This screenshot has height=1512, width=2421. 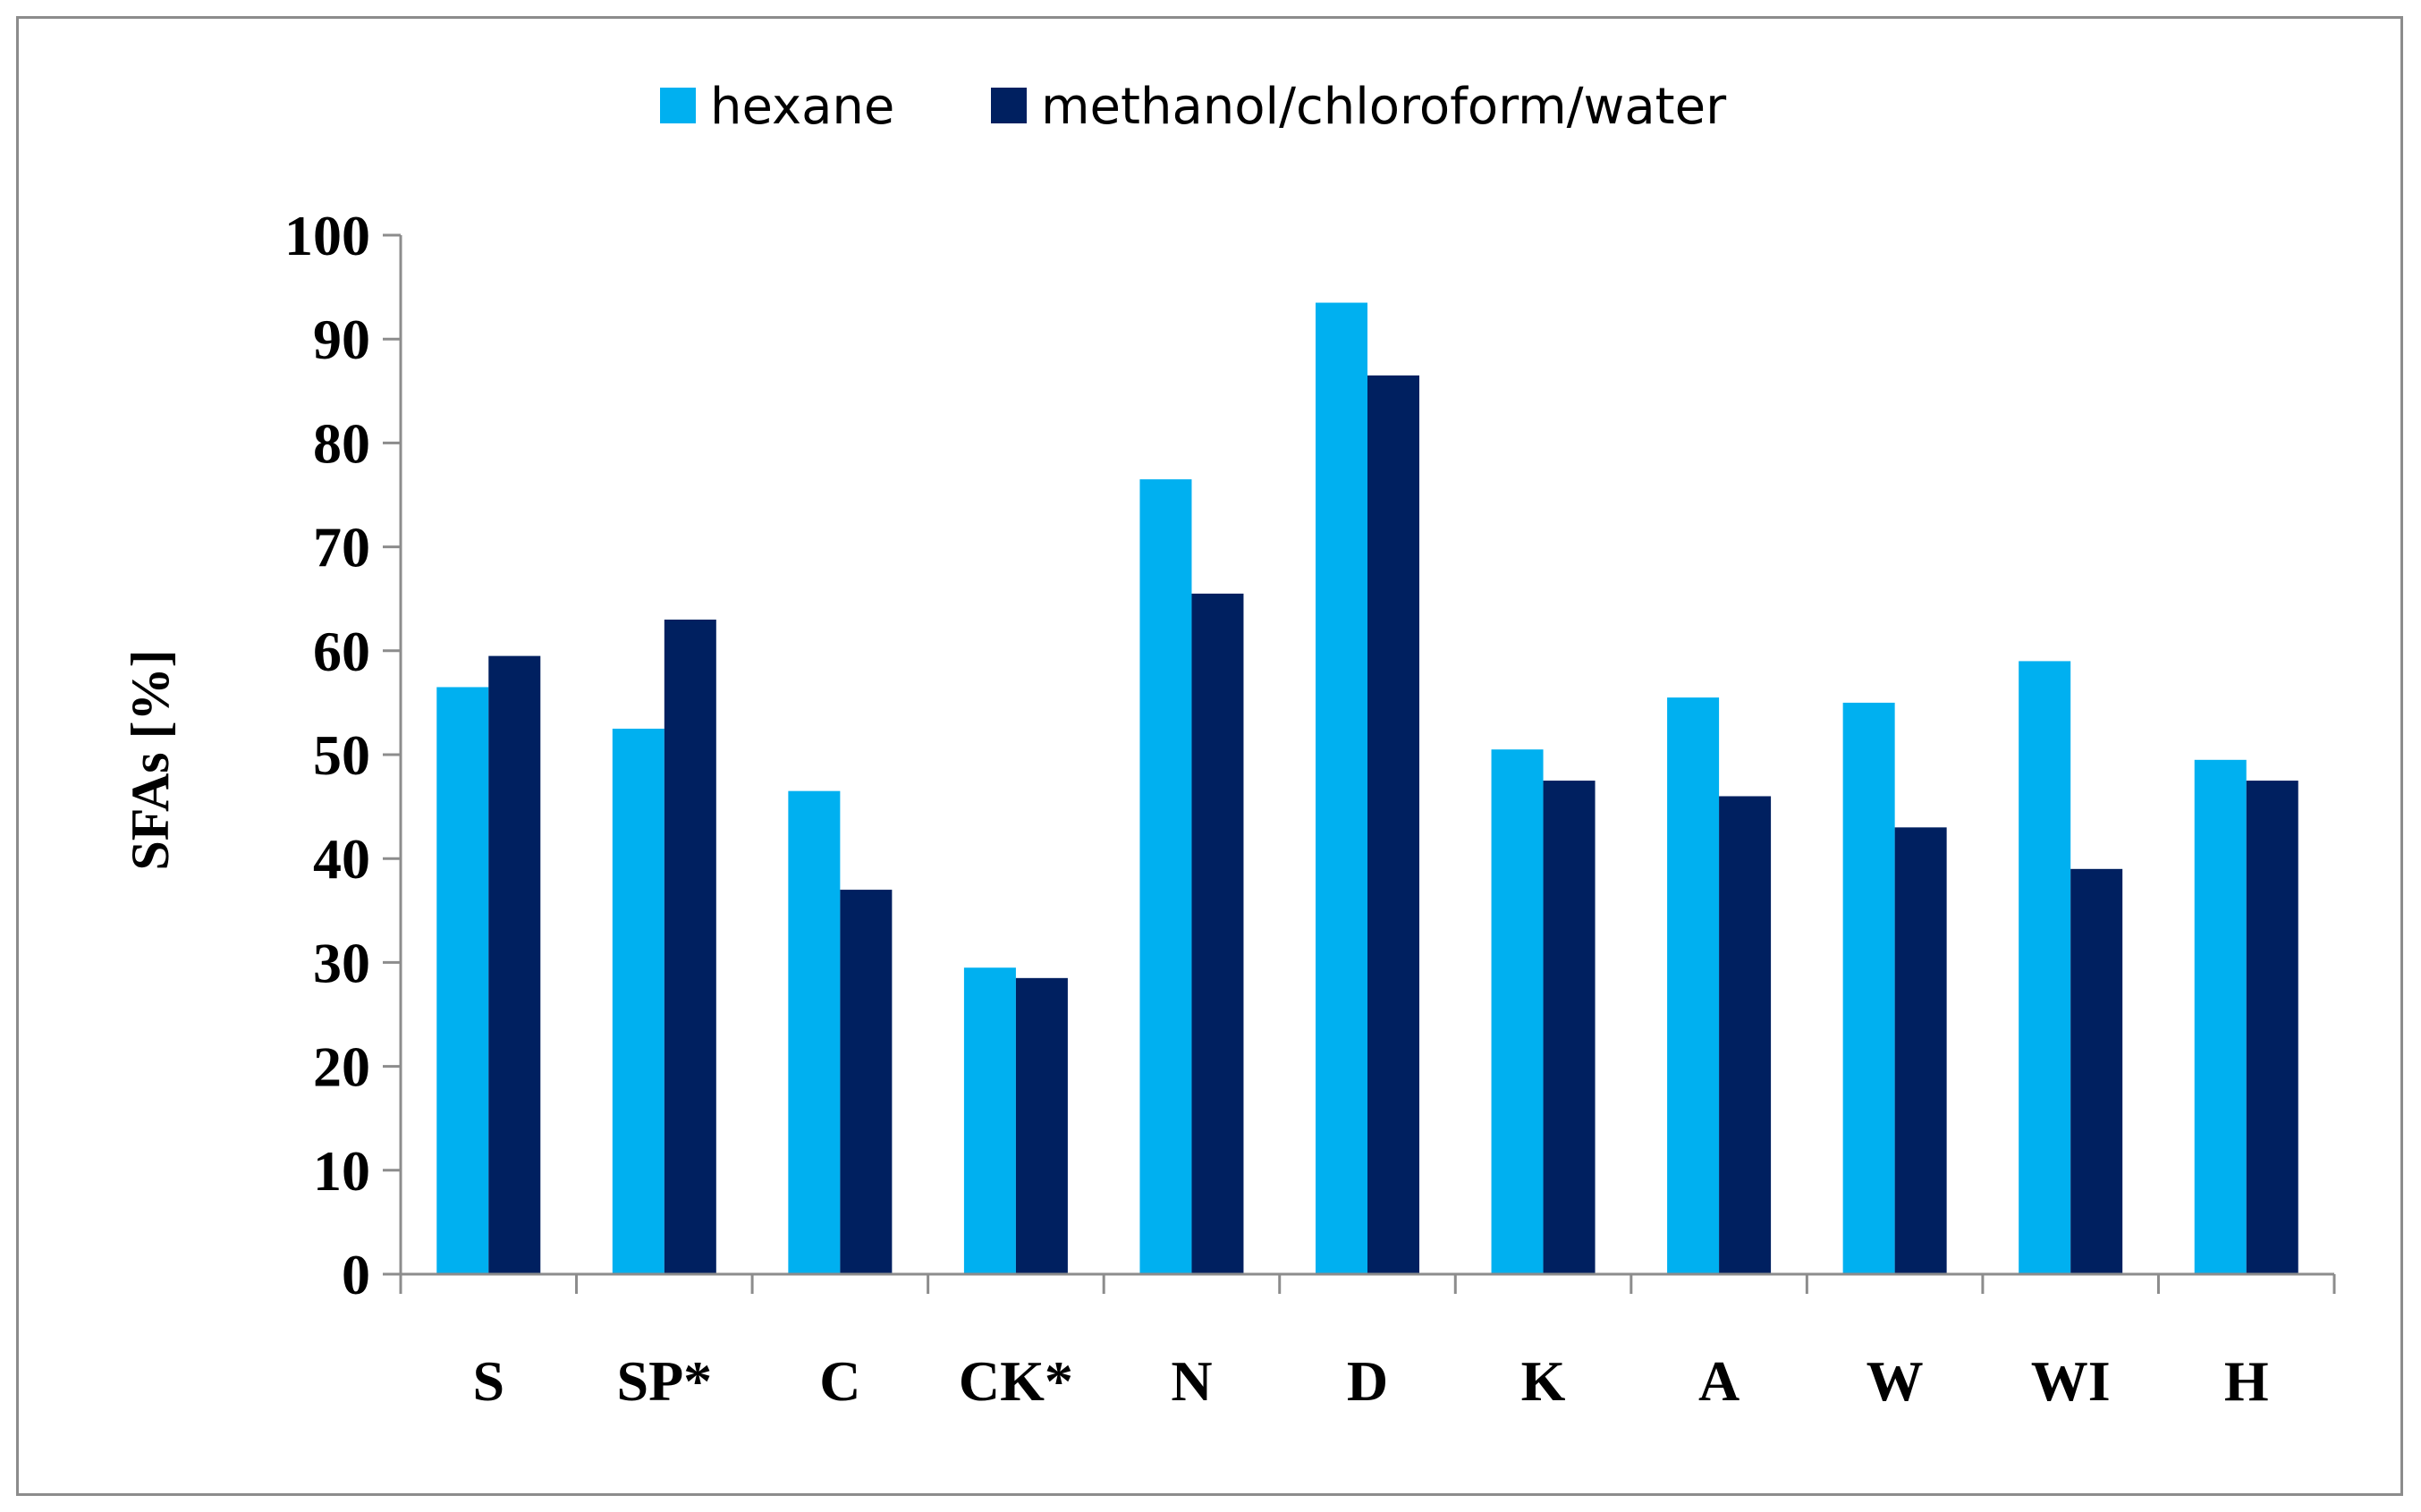 I want to click on x-tick-label: C, so click(x=839, y=1381).